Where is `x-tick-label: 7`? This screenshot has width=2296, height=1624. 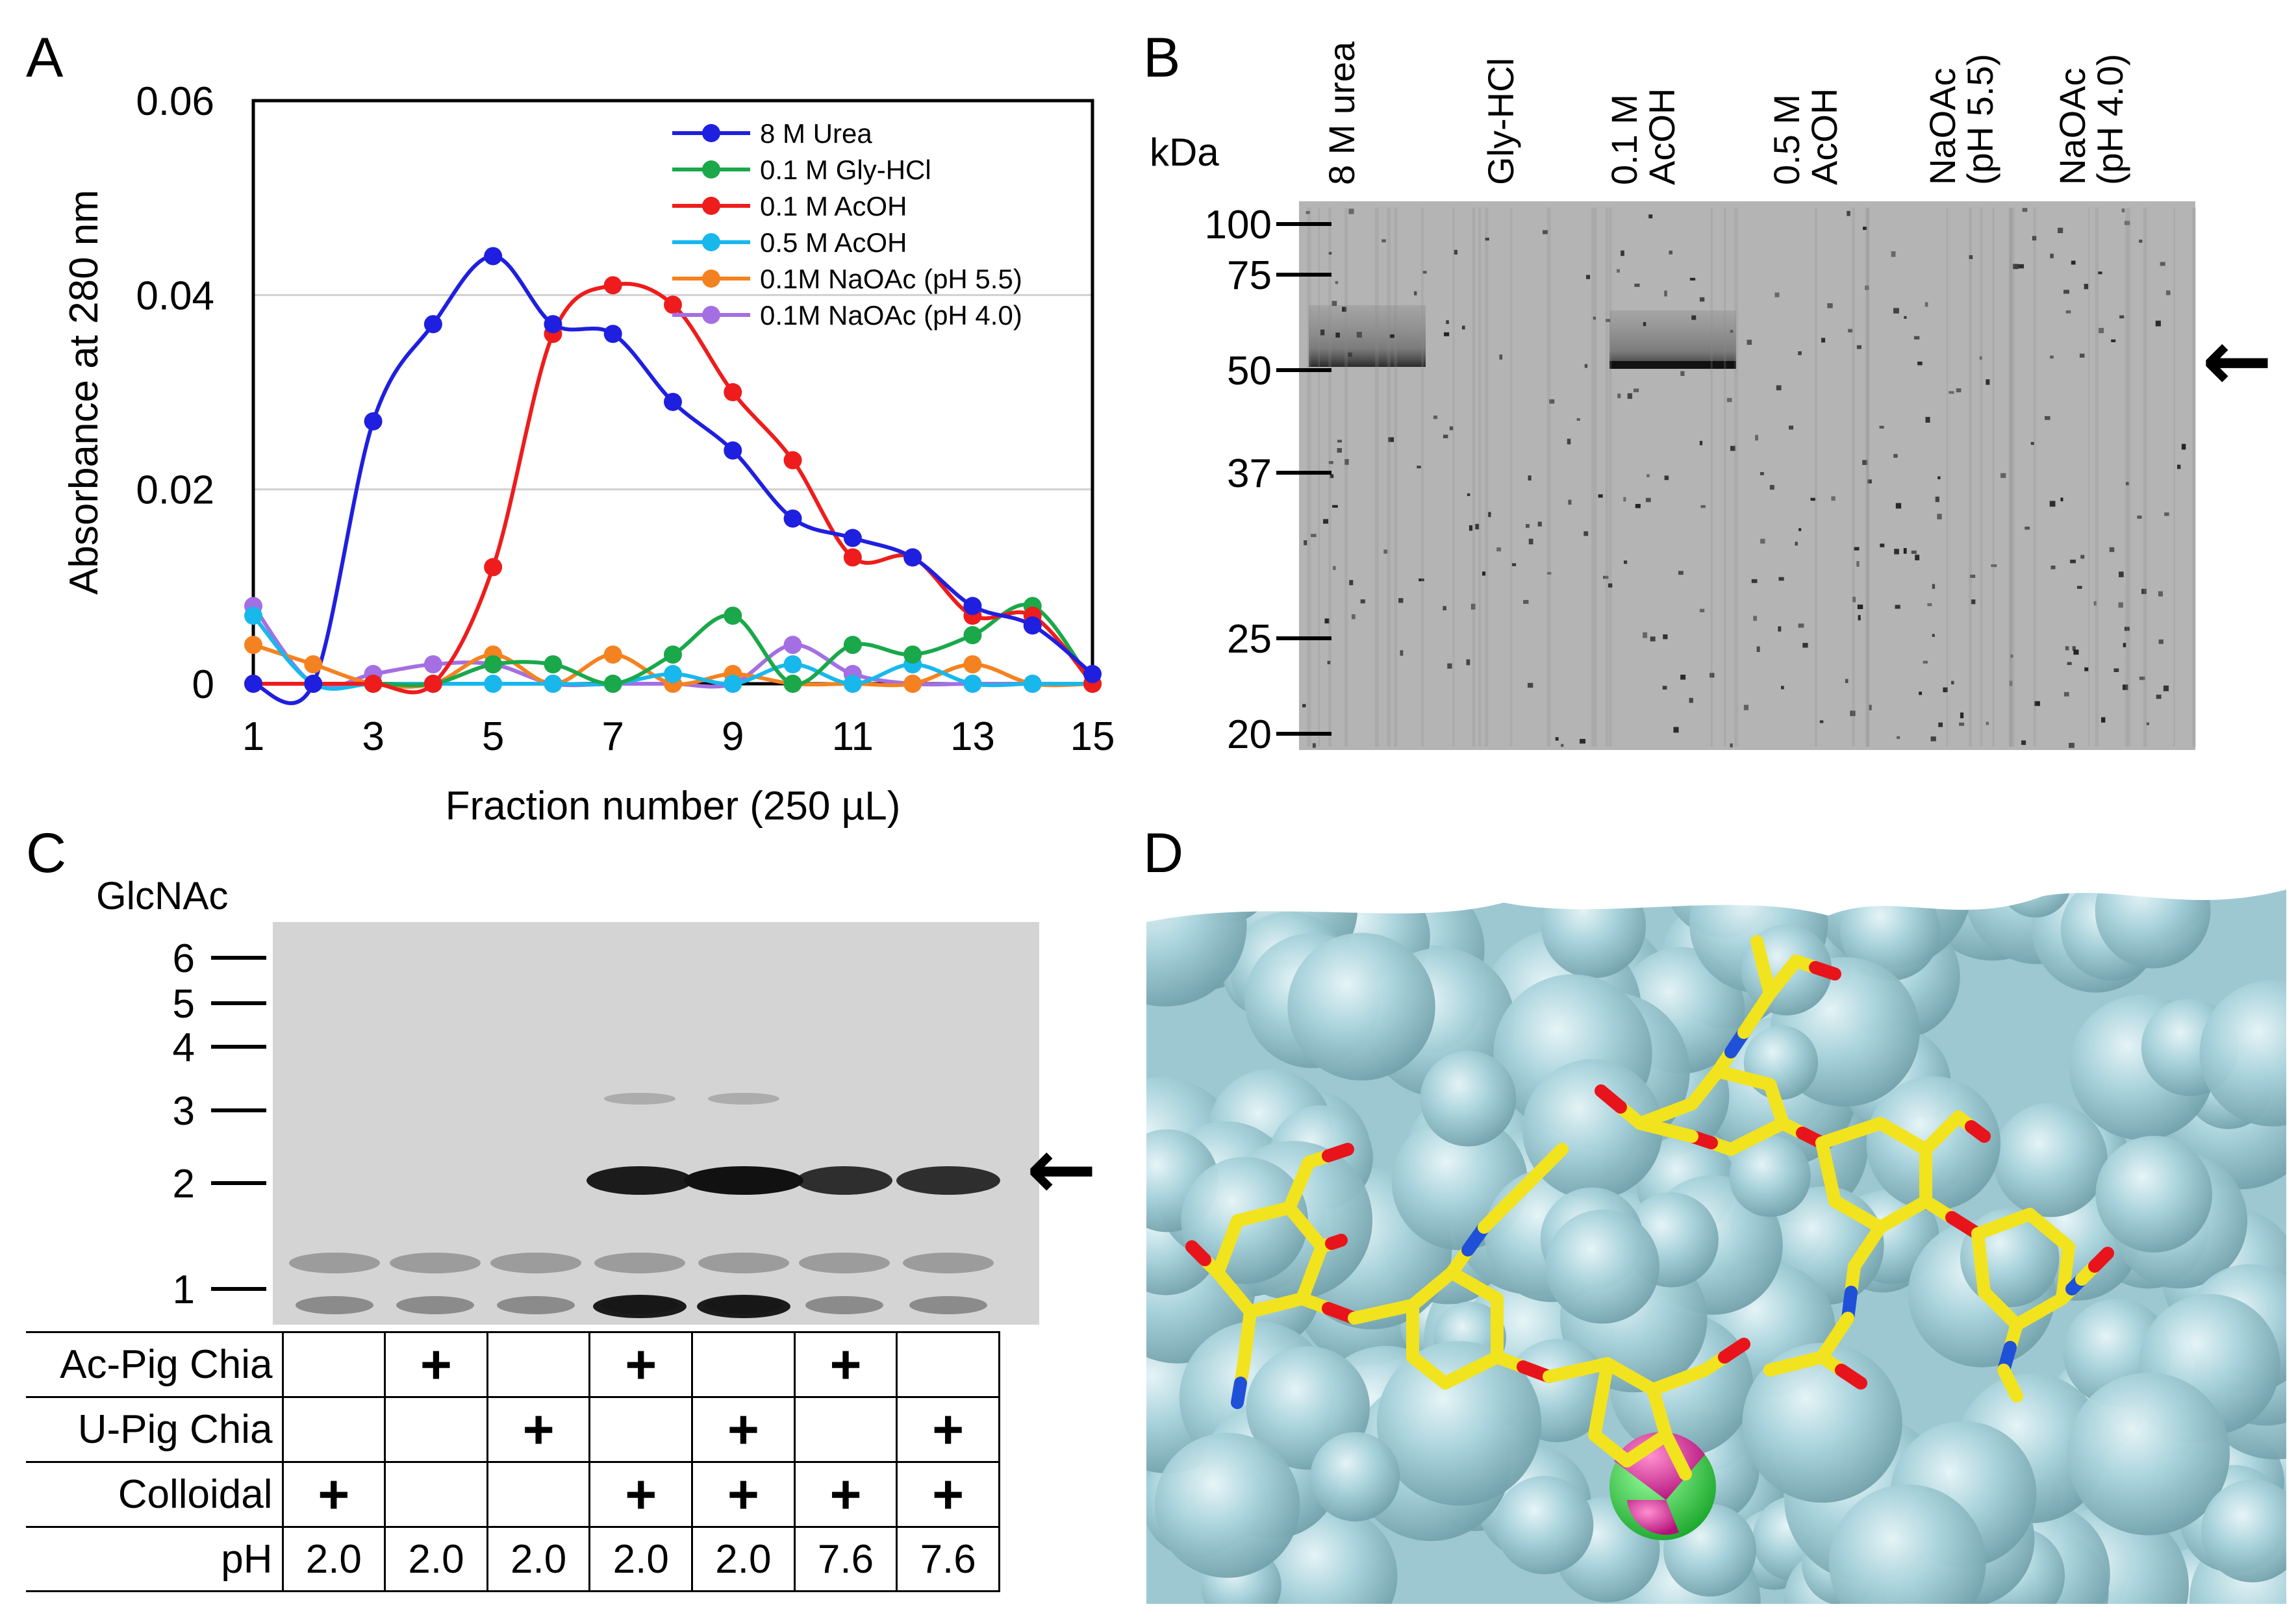 x-tick-label: 7 is located at coordinates (612, 736).